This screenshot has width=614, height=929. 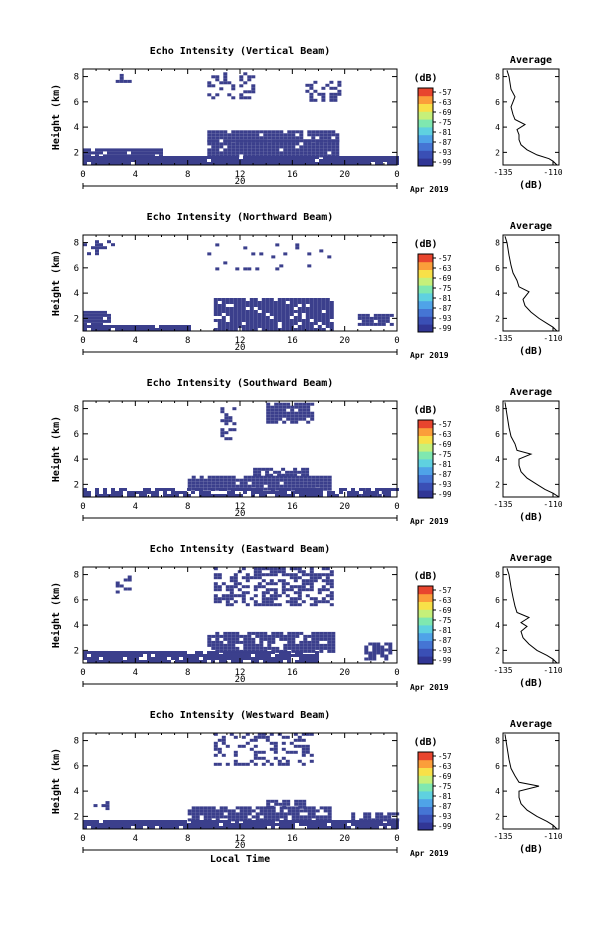 I want to click on colorbar-unit: (dB), so click(x=425, y=742).